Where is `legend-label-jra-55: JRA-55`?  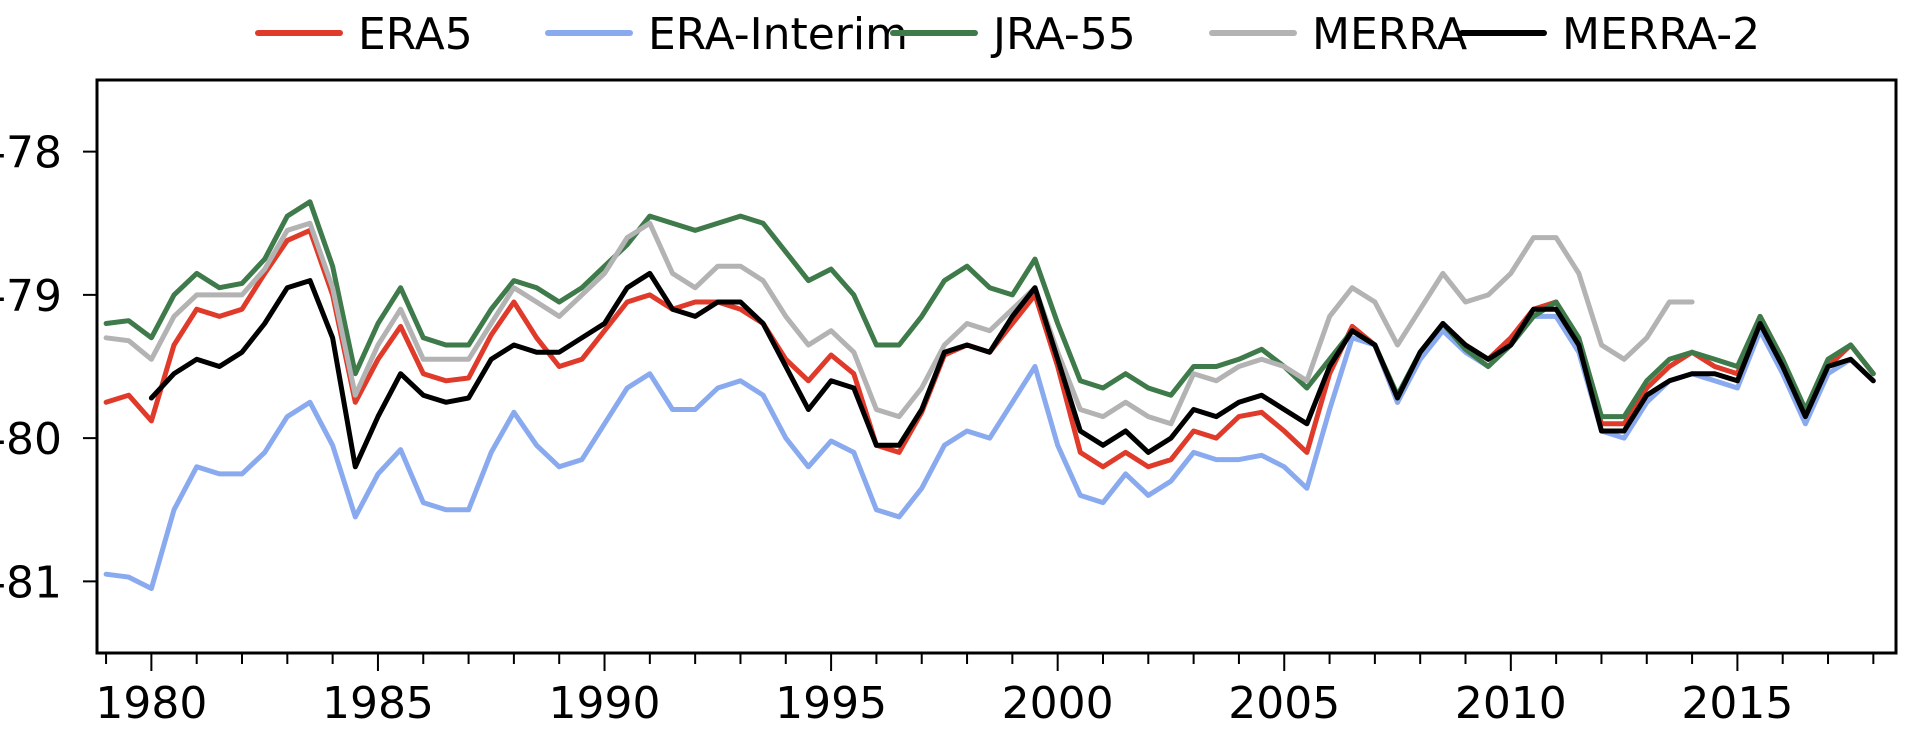
legend-label-jra-55: JRA-55 is located at coordinates (1063, 34).